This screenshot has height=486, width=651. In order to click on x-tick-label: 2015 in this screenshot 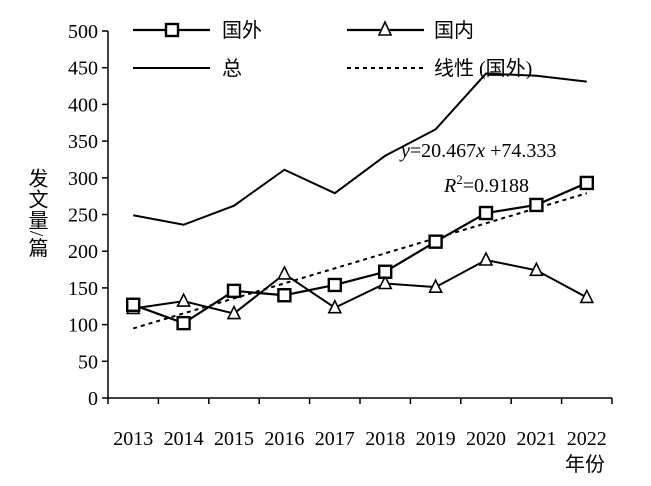, I will do `click(234, 439)`.